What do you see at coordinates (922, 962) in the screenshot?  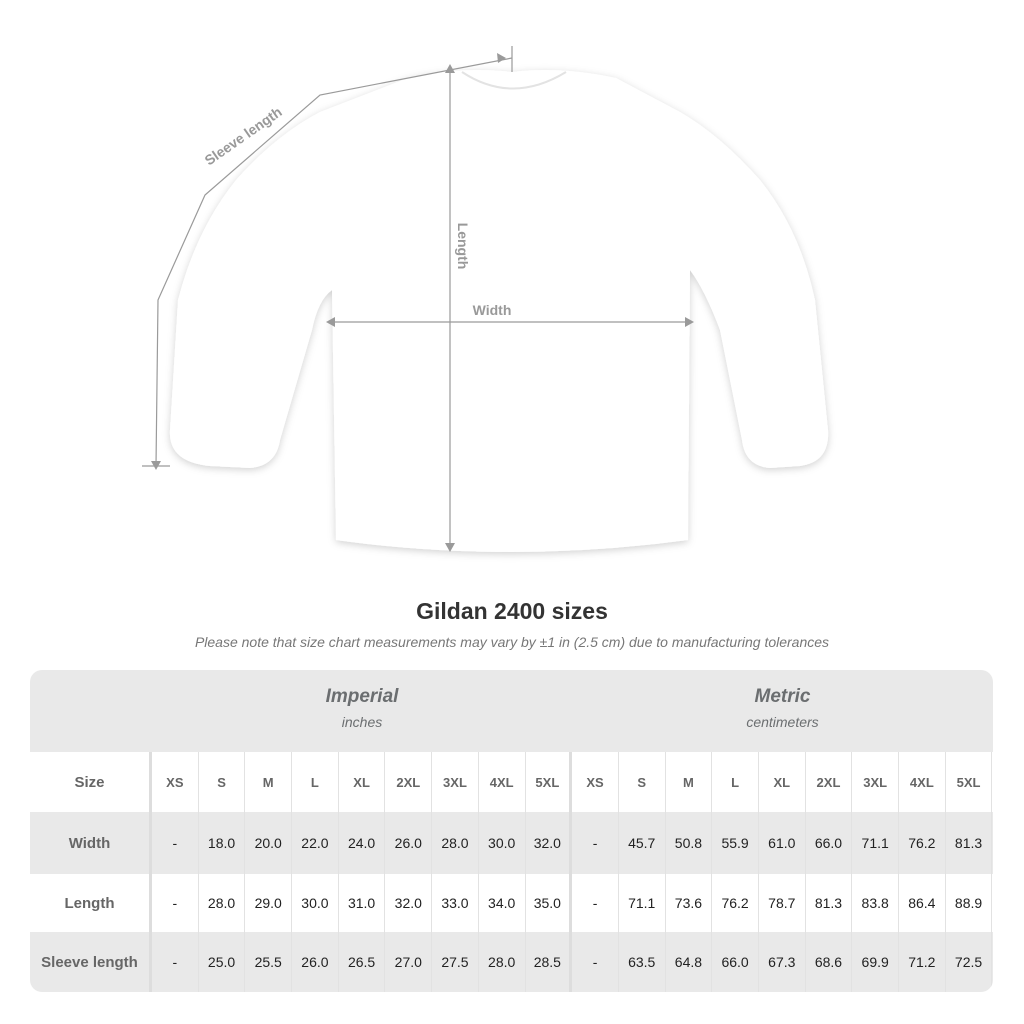 I see `table-cell: 71.2` at bounding box center [922, 962].